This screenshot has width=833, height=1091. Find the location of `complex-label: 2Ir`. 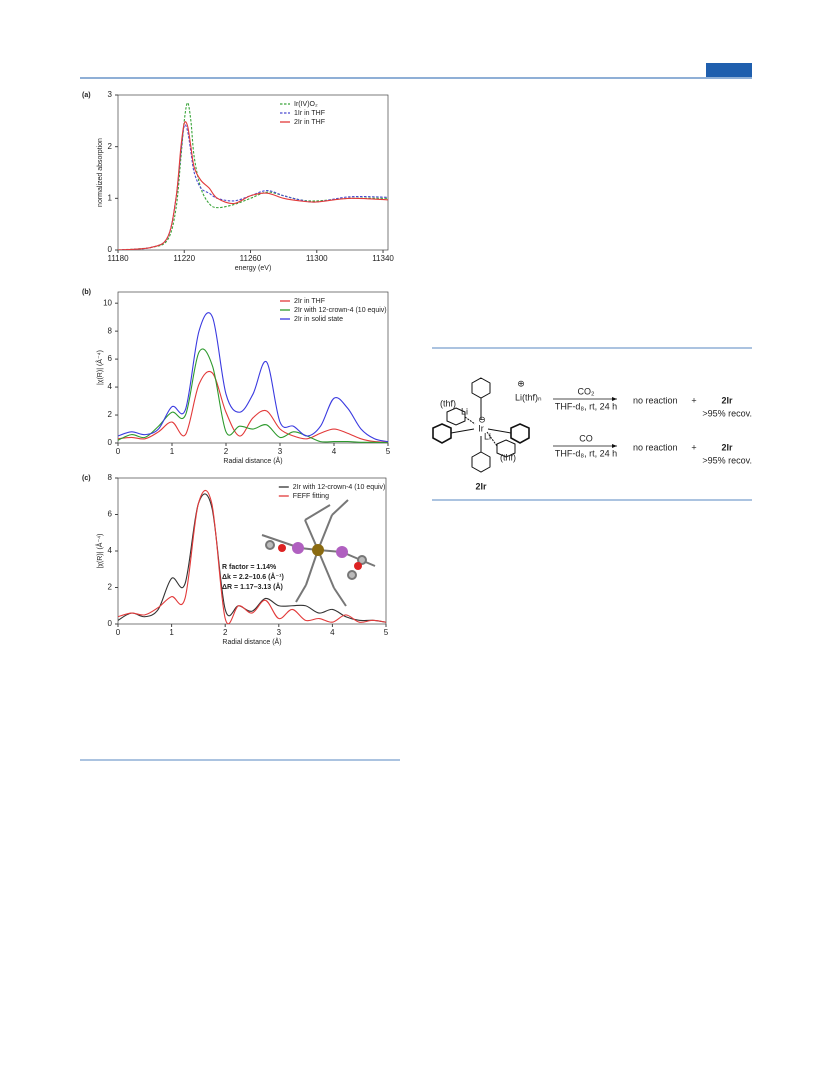

complex-label: 2Ir is located at coordinates (481, 486).